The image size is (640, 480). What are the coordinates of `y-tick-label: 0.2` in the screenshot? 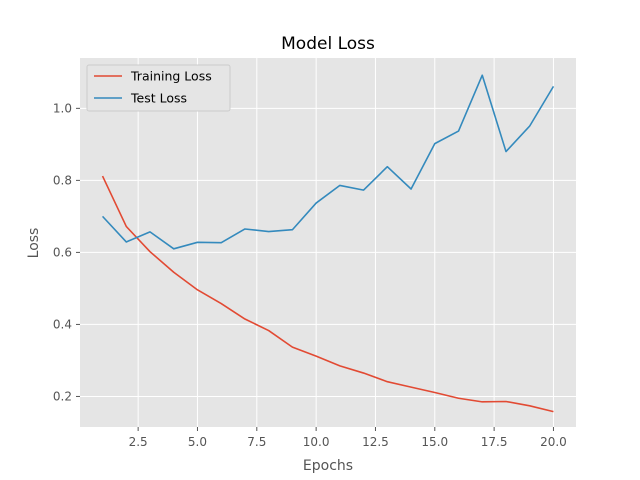 It's located at (62, 396).